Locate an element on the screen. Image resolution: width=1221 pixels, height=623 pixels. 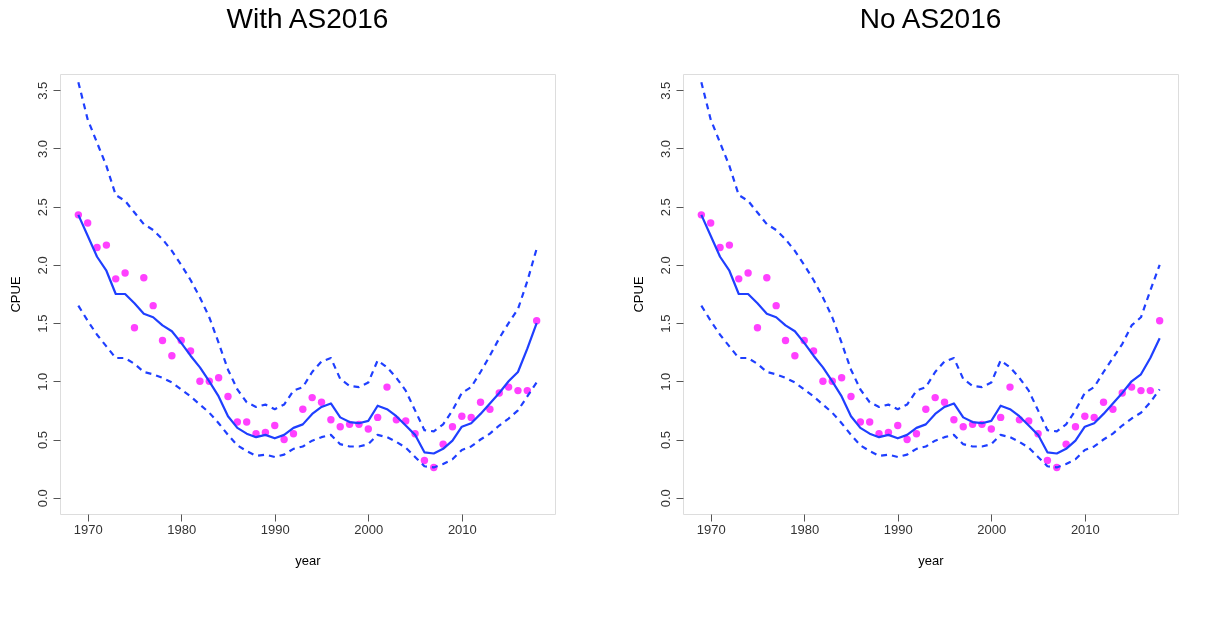
chart-title: No AS2016 is located at coordinates (930, 18).